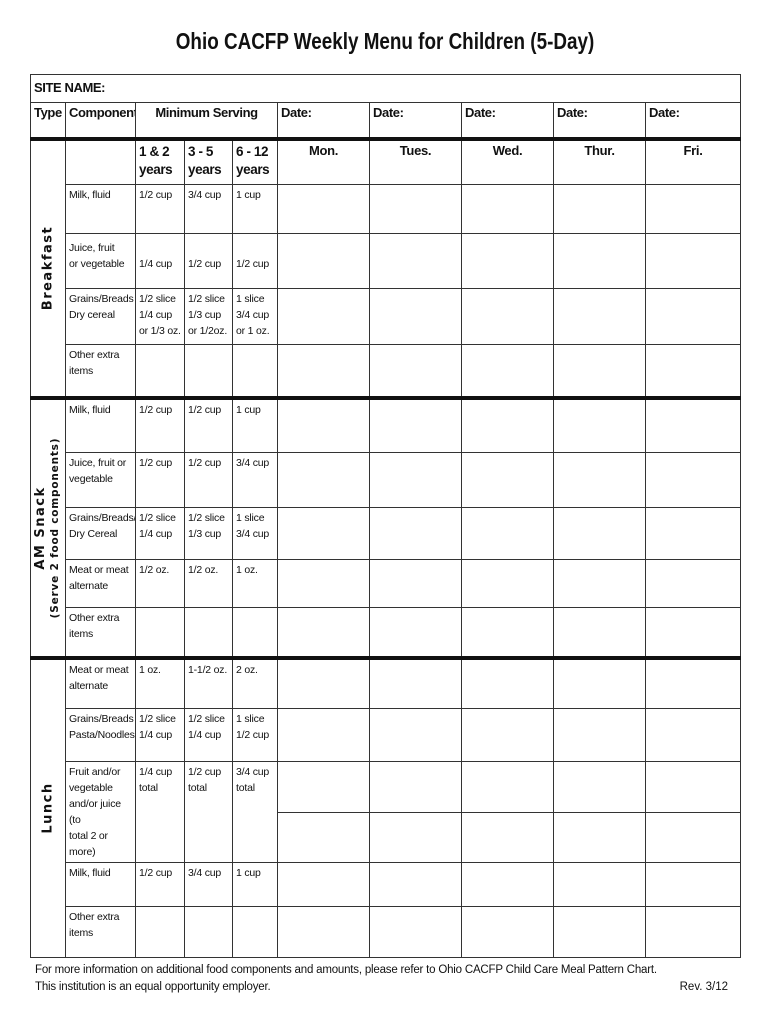 This screenshot has width=770, height=1024. Describe the element at coordinates (323, 120) in the screenshot. I see `date-header-0: Date:` at that location.